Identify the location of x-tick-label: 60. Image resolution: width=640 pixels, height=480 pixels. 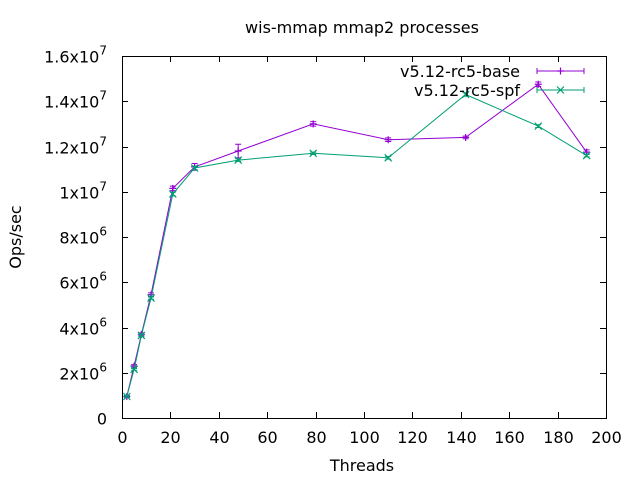
(267, 437).